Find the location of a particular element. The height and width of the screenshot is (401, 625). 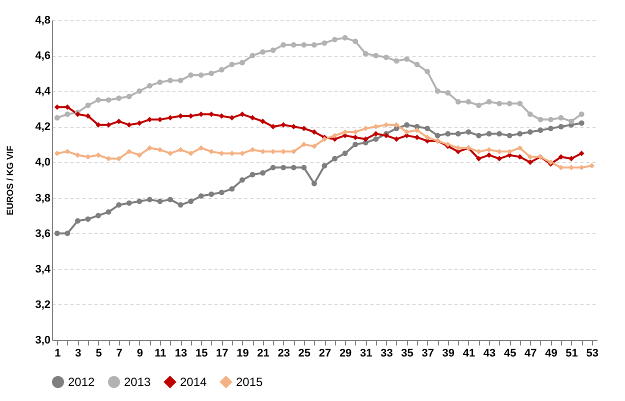

x-tick-label: 25 is located at coordinates (304, 354).